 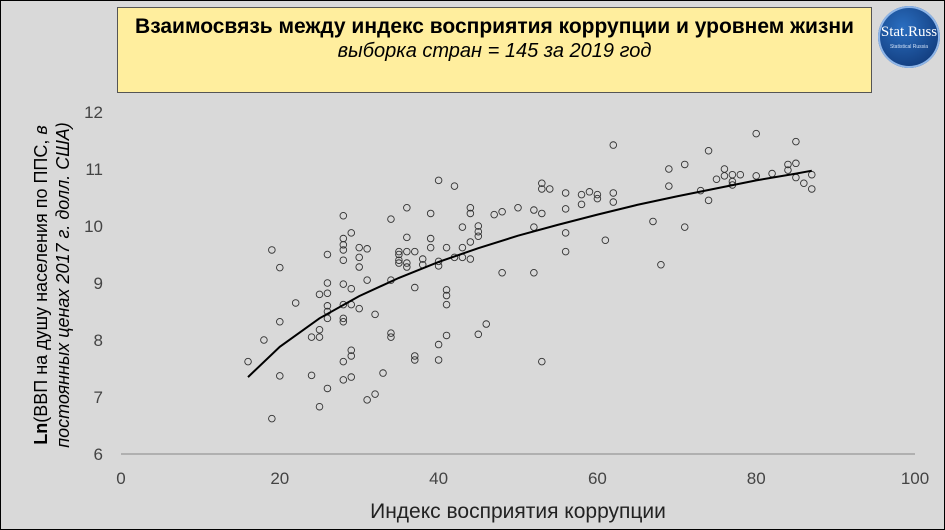 I want to click on y-axis-label-line1: Ln(ВВП на душу населения по ППС, в, so click(x=41, y=285).